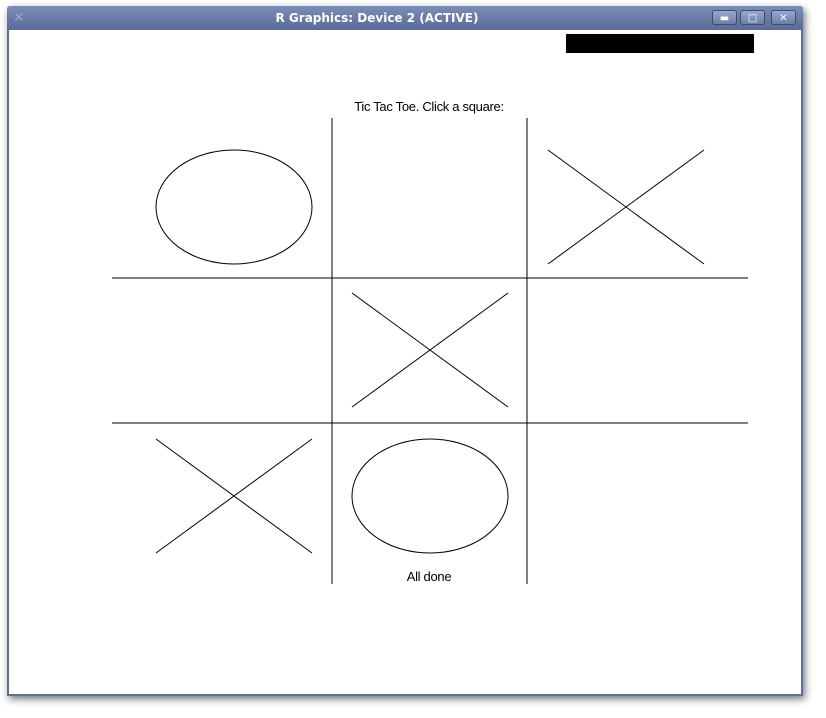 Image resolution: width=826 pixels, height=718 pixels. I want to click on game-heading: Tic Tac Toe. Click a square:, so click(429, 106).